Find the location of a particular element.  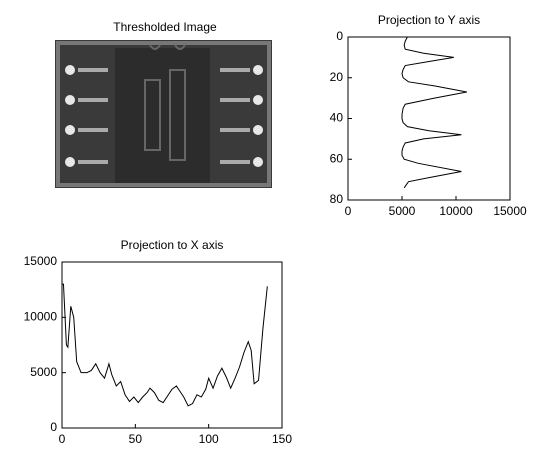

x-tick-label: 10000 is located at coordinates (456, 211).